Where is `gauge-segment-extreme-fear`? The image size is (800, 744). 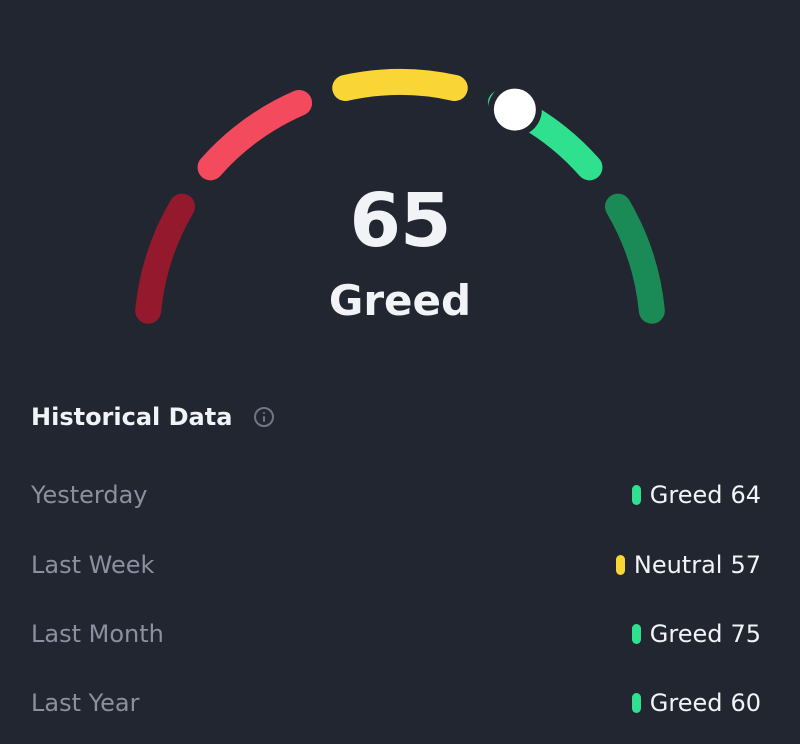 gauge-segment-extreme-fear is located at coordinates (165, 258).